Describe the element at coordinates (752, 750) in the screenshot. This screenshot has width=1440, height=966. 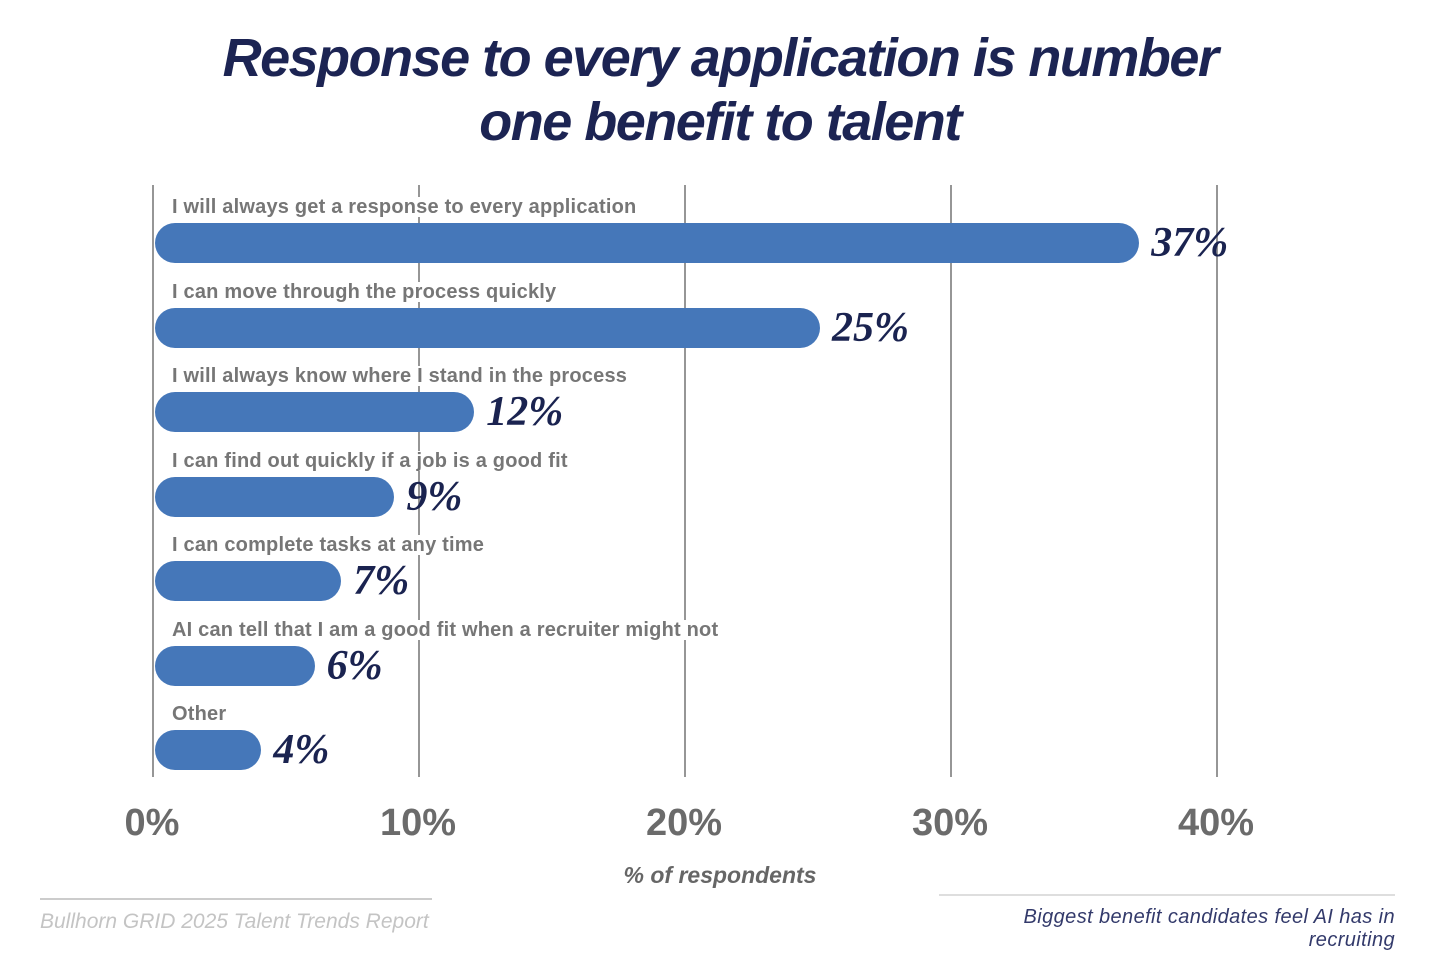
I see `bar-line: 4%` at that location.